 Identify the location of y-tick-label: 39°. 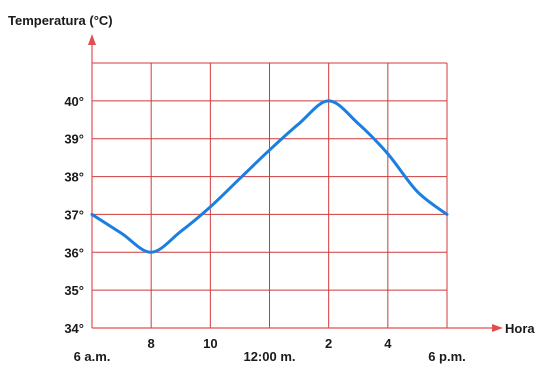
(74, 139).